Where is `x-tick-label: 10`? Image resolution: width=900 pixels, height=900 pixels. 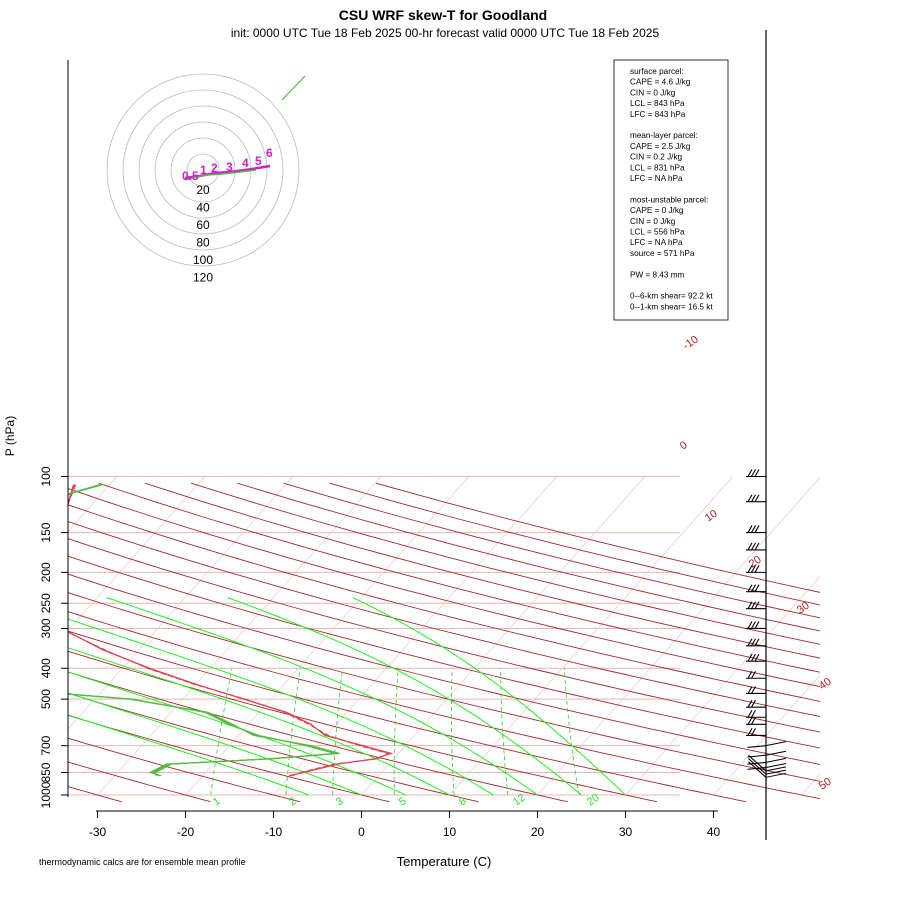 x-tick-label: 10 is located at coordinates (450, 832).